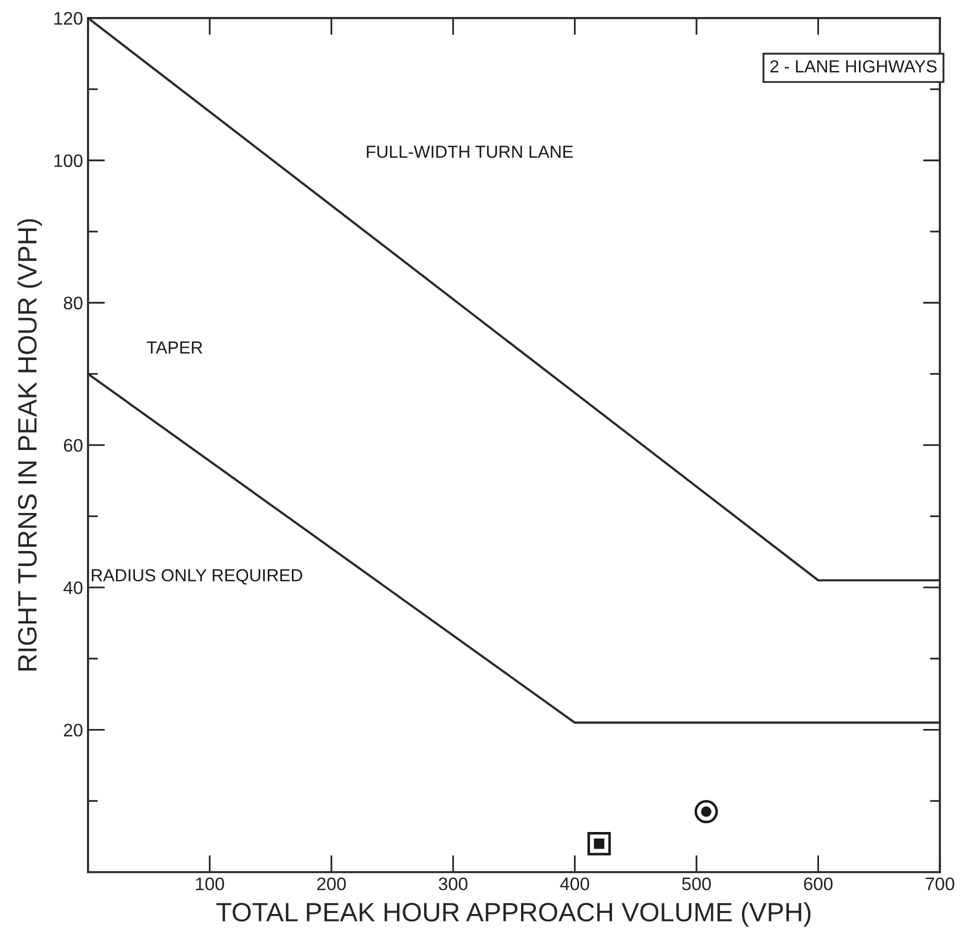 This screenshot has height=949, width=962. I want to click on y-tick-label: 40, so click(72, 587).